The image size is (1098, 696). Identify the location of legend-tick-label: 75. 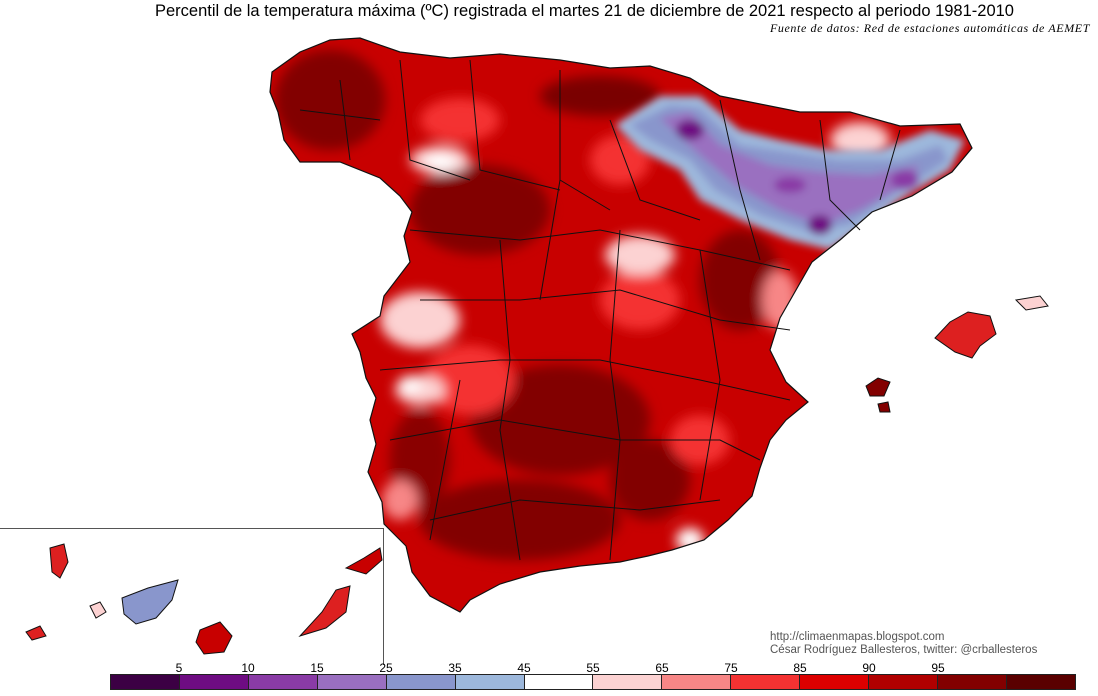
(731, 668).